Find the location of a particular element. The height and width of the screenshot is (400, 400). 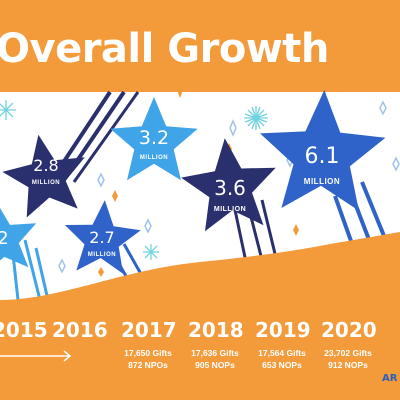

arrow-right-icon is located at coordinates (36, 356).